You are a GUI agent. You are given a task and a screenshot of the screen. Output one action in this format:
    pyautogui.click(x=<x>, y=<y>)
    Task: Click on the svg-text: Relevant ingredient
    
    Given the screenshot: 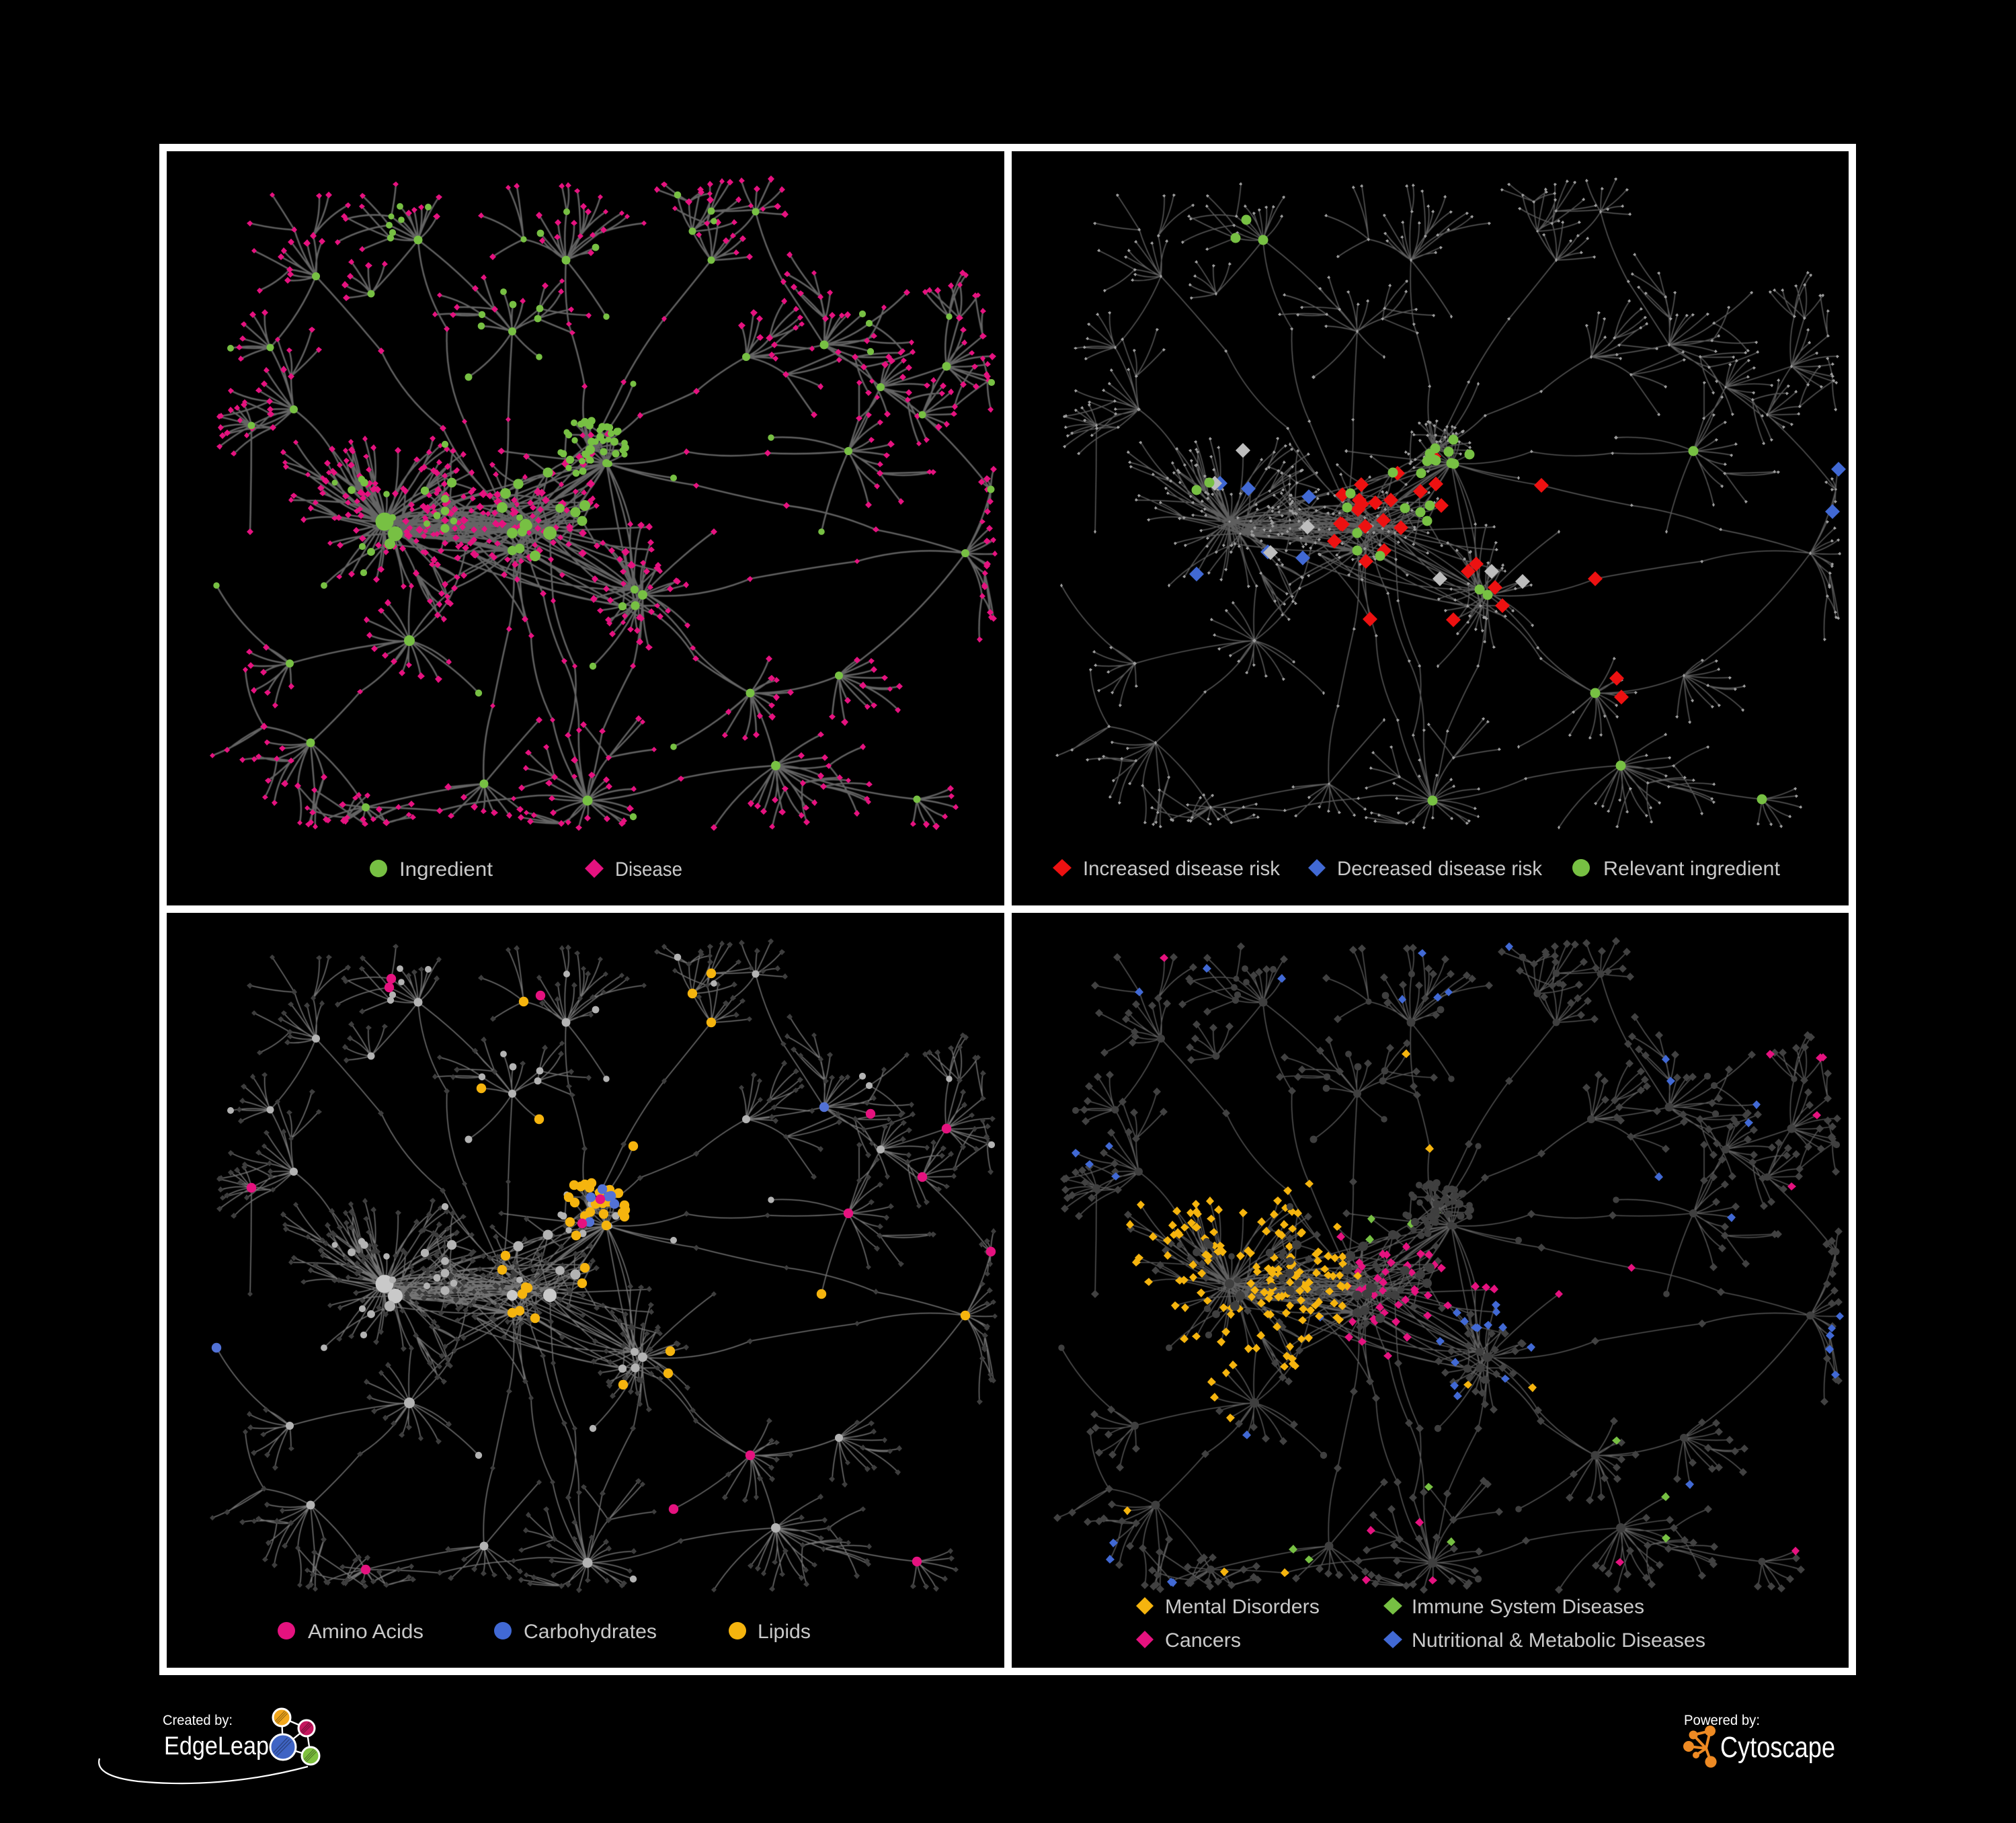 What is the action you would take?
    pyautogui.click(x=1692, y=869)
    